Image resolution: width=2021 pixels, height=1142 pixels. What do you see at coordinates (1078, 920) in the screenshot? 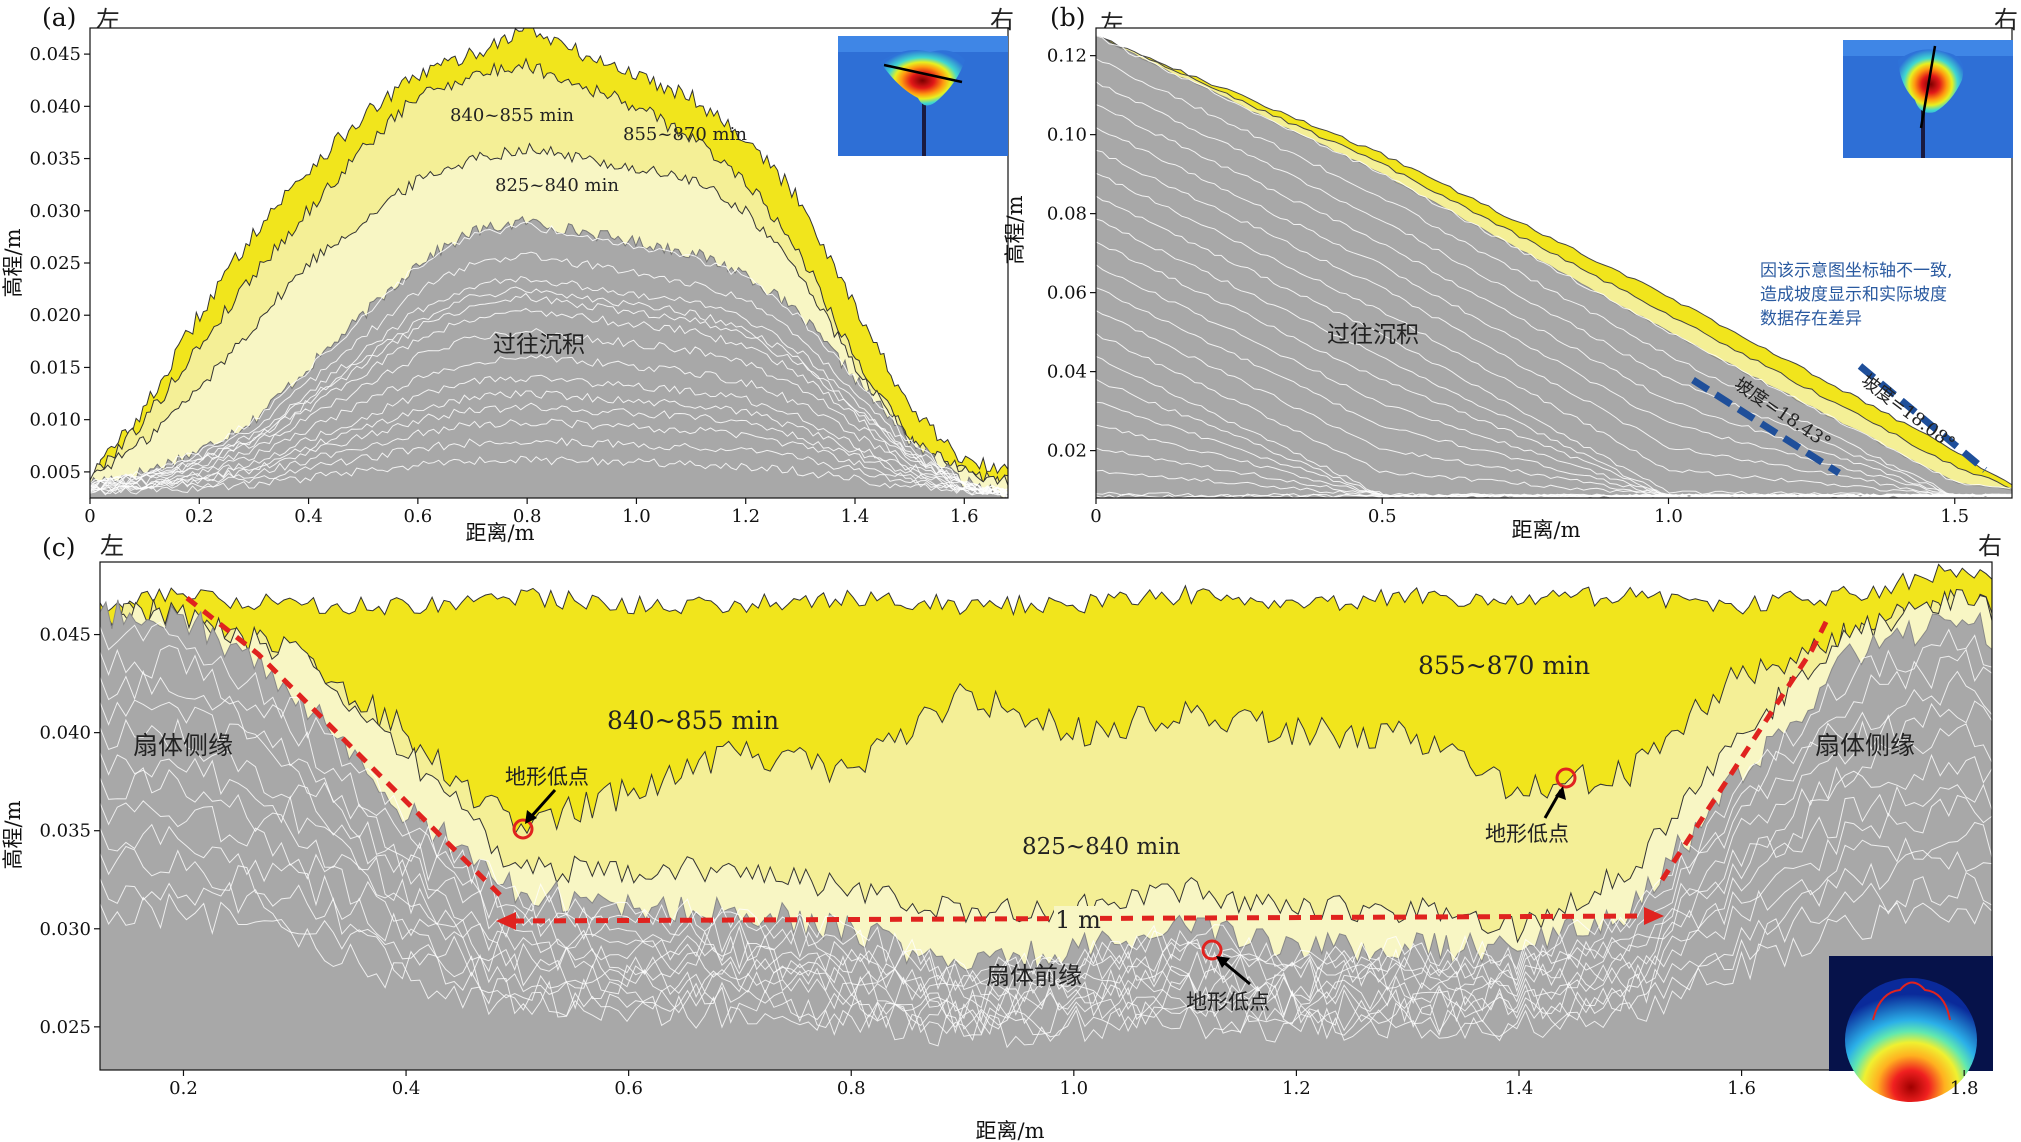
I see `width-label: 1 m` at bounding box center [1078, 920].